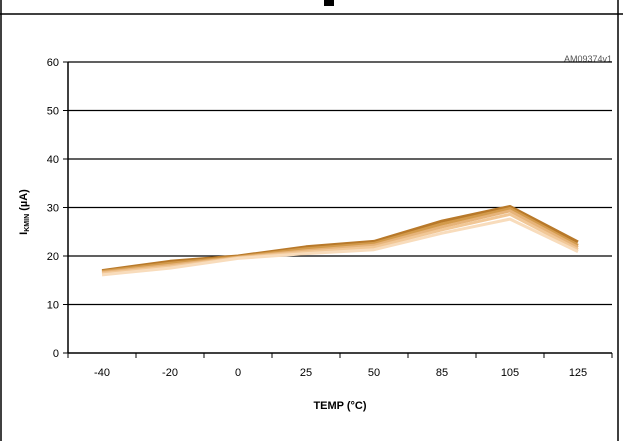 The width and height of the screenshot is (623, 441). What do you see at coordinates (53, 209) in the screenshot?
I see `y-tick-label: 30` at bounding box center [53, 209].